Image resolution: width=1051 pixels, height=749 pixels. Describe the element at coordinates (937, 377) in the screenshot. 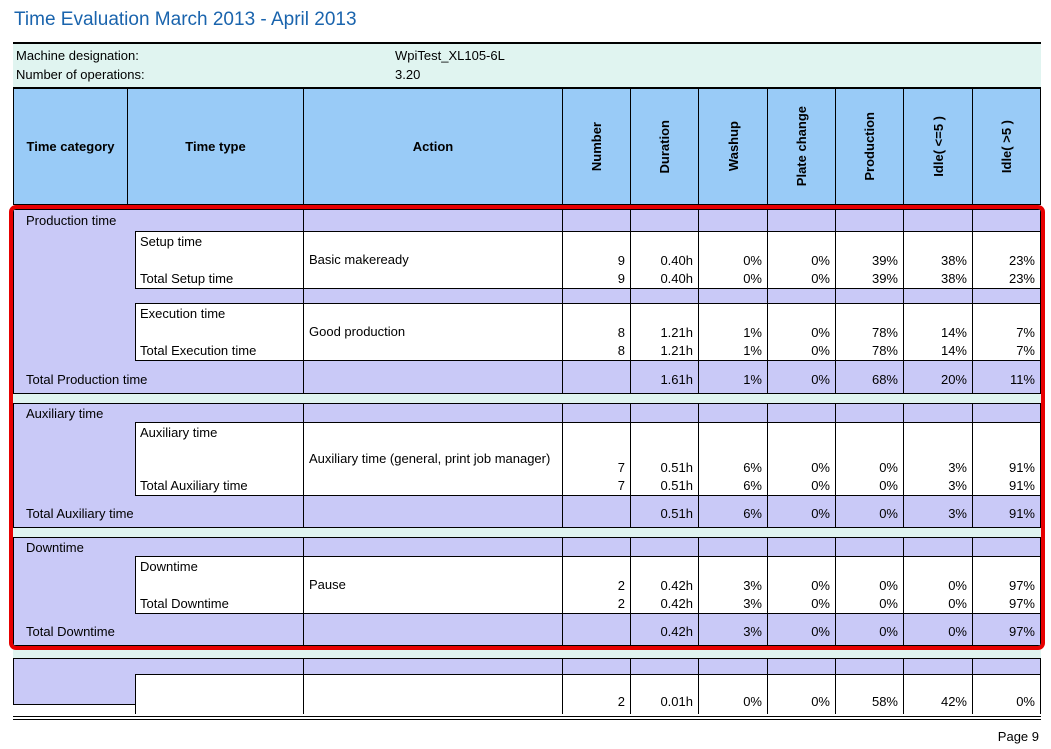

I see `value-cell-idle-le5: 20%` at that location.